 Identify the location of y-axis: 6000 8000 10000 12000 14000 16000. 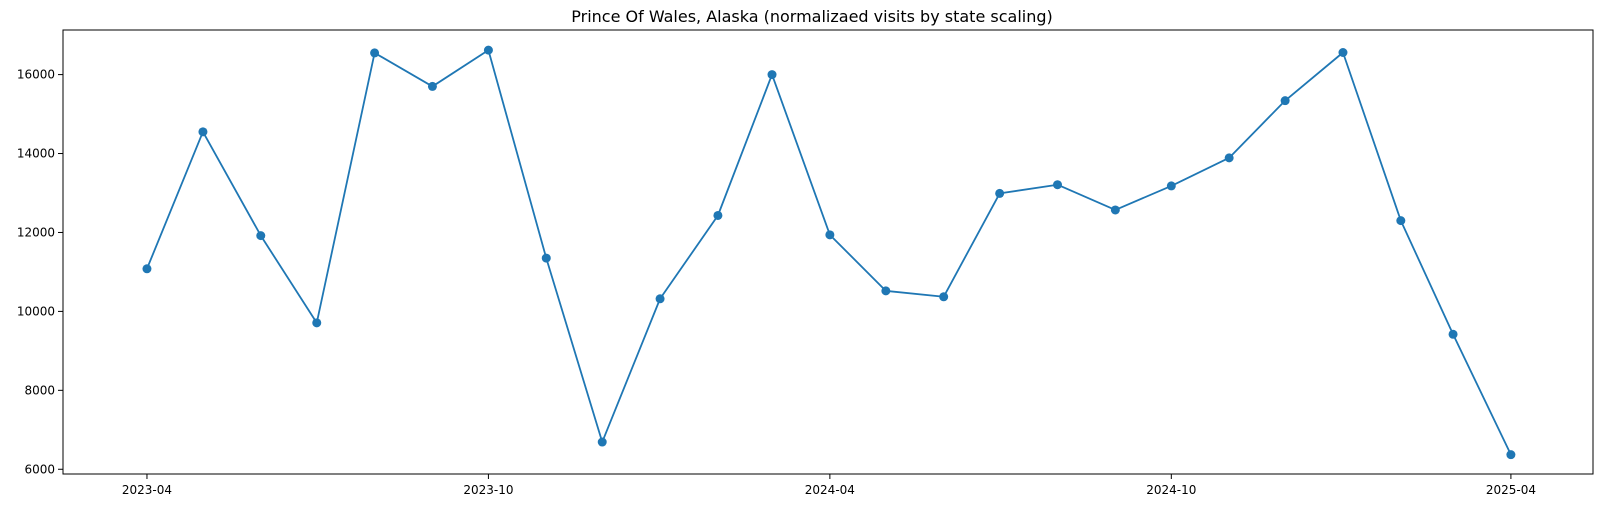
(40, 272).